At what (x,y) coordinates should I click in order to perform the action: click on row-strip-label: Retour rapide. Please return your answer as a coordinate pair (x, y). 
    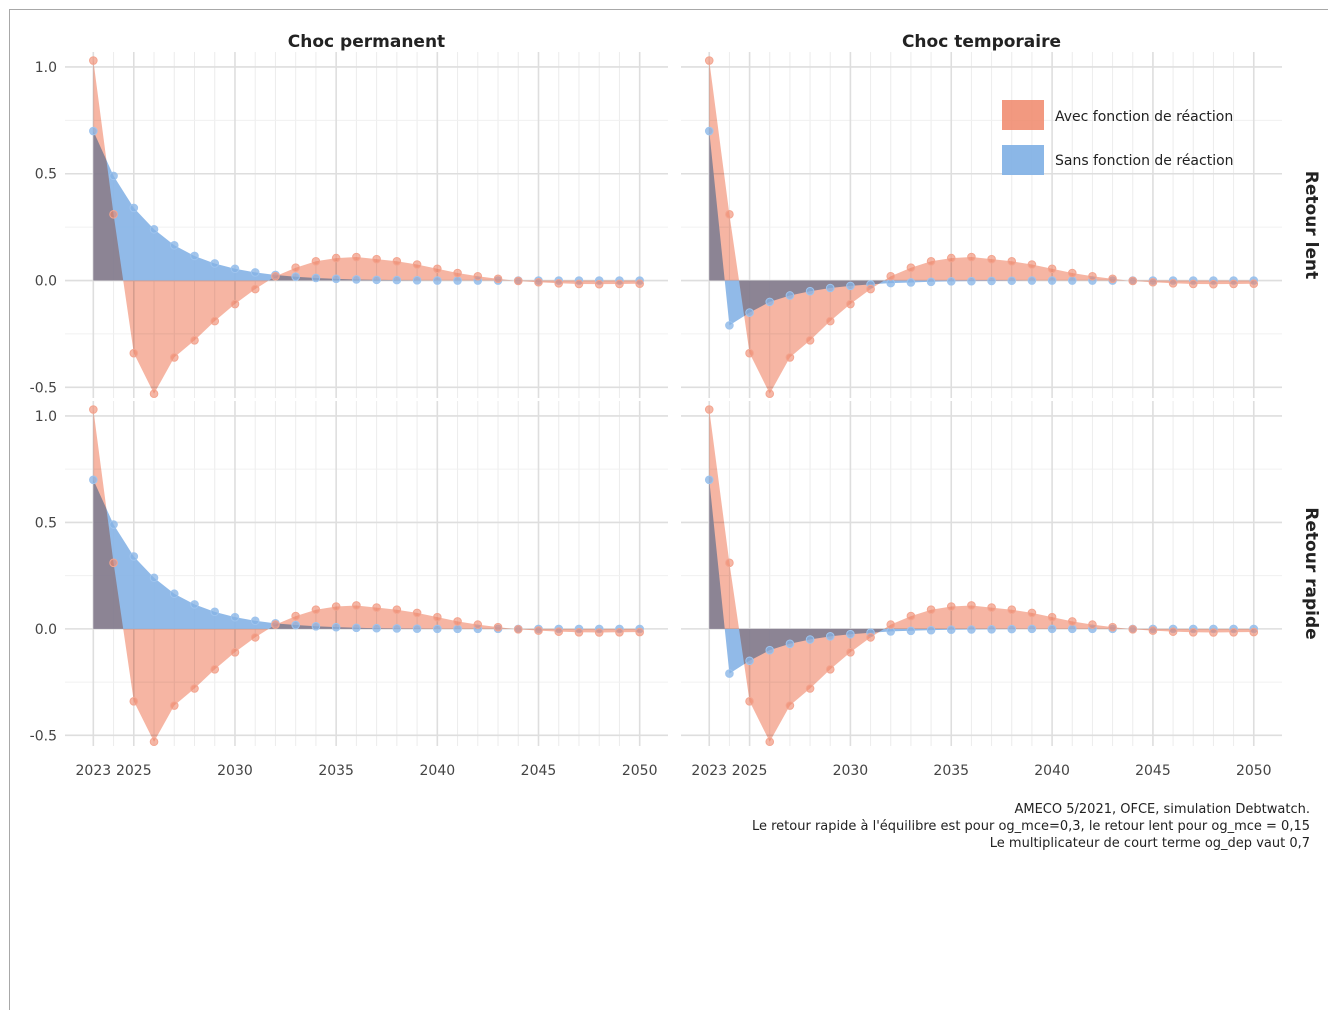
    Looking at the image, I should click on (1311, 573).